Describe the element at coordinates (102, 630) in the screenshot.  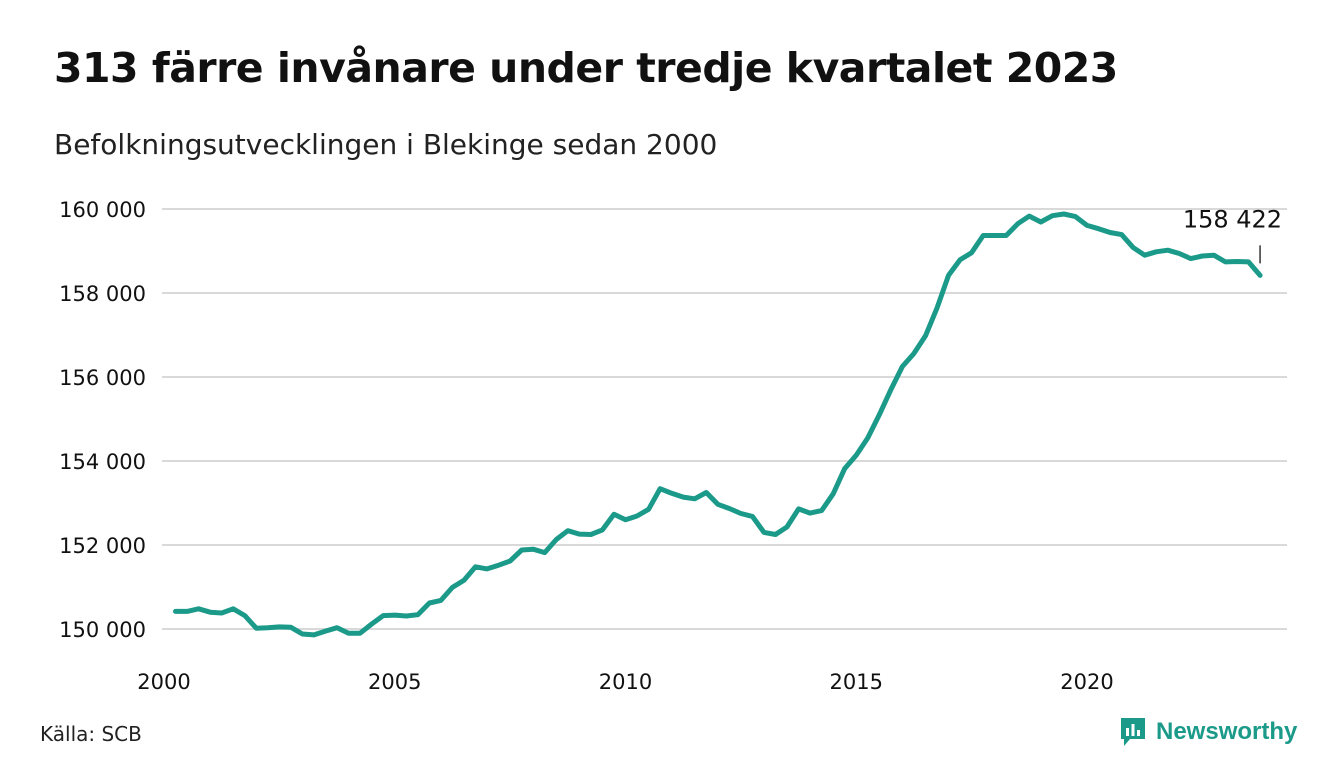
I see `y-tick-label: 150 000` at that location.